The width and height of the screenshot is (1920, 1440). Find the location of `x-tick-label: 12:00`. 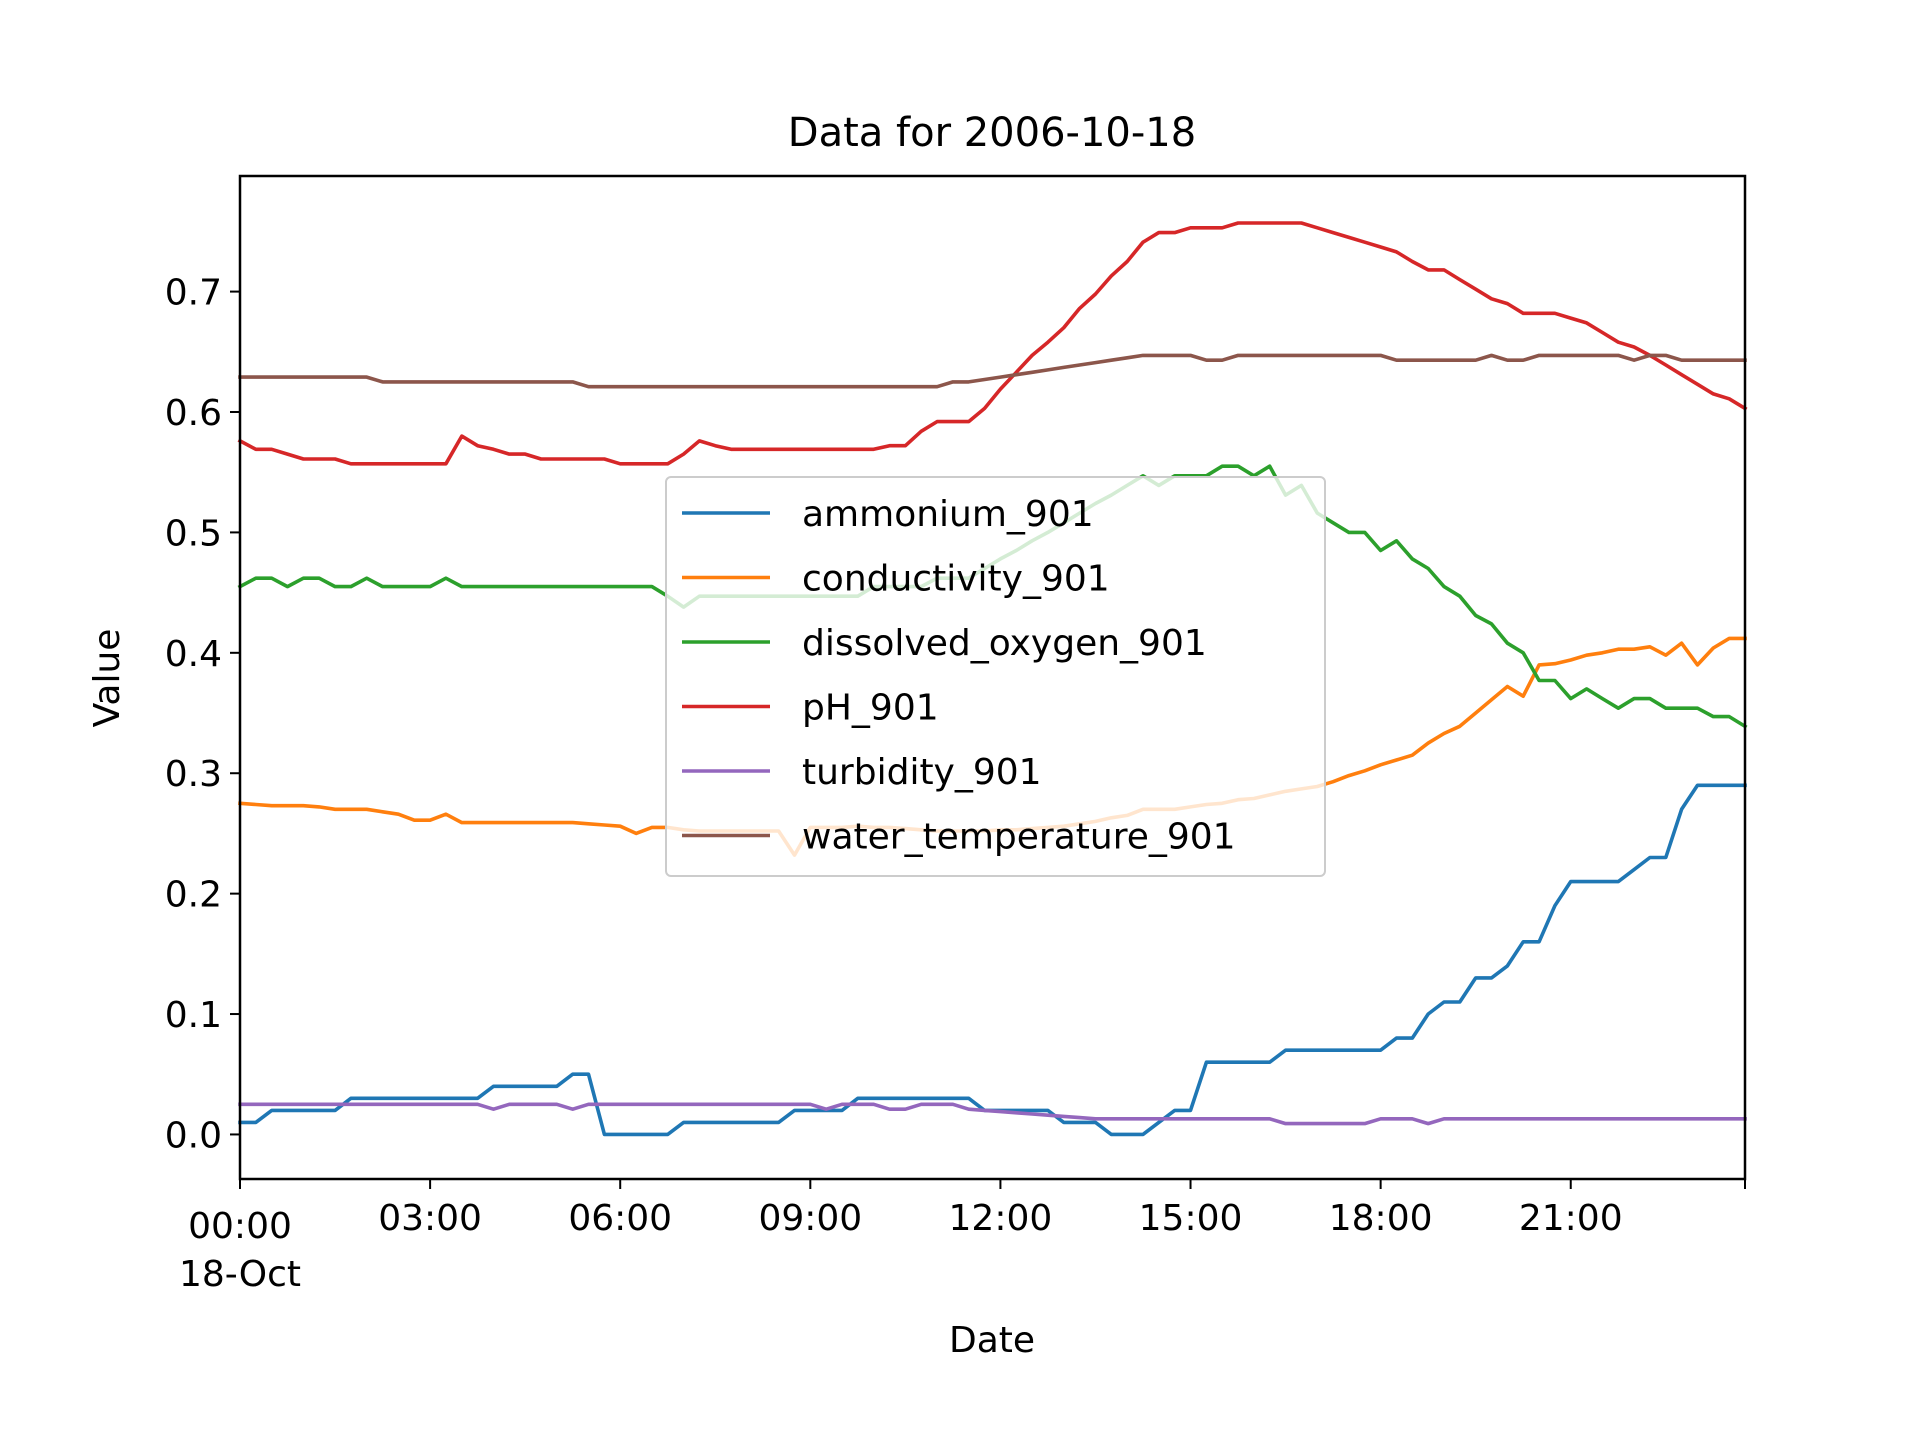

x-tick-label: 12:00 is located at coordinates (1001, 1218).